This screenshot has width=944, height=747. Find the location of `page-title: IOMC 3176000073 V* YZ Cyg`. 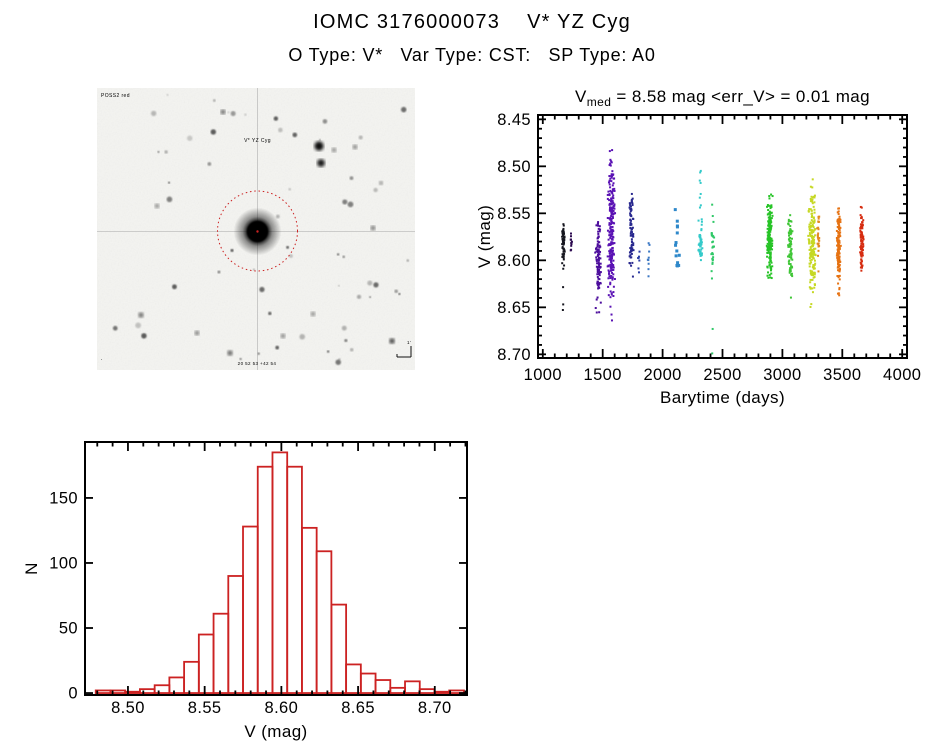

page-title: IOMC 3176000073 V* YZ Cyg is located at coordinates (472, 22).